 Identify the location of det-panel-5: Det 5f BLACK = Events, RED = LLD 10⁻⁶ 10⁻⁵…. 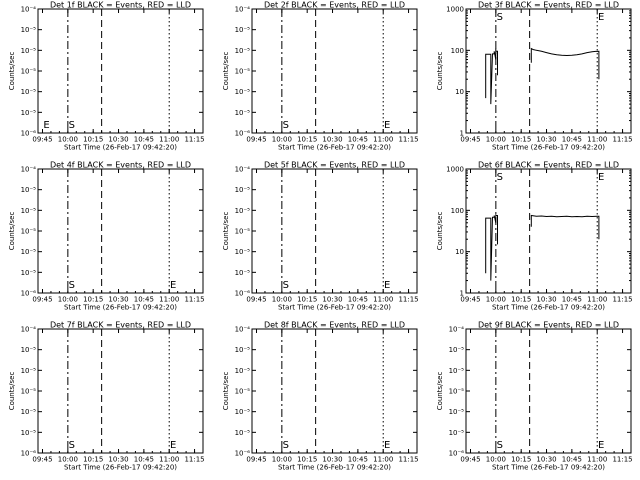
(320, 236).